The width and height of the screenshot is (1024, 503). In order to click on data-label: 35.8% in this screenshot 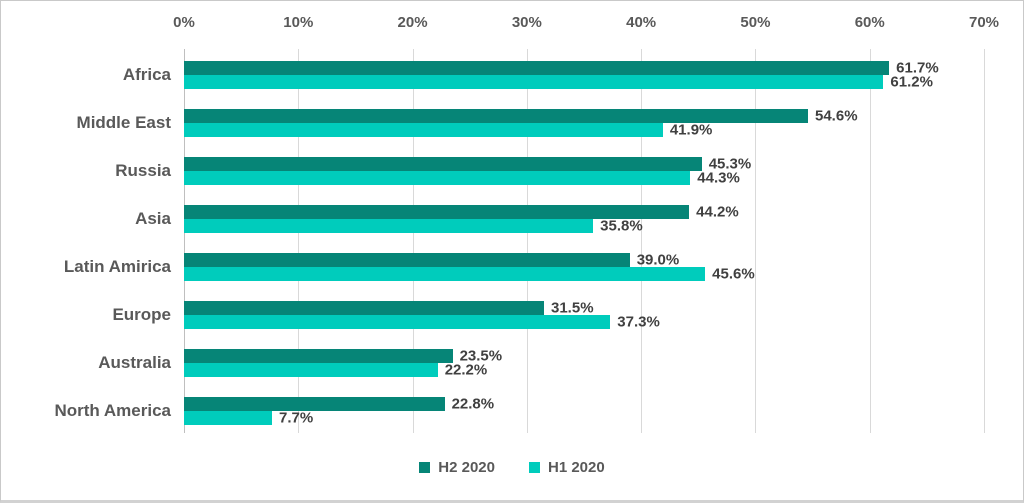, I will do `click(621, 226)`.